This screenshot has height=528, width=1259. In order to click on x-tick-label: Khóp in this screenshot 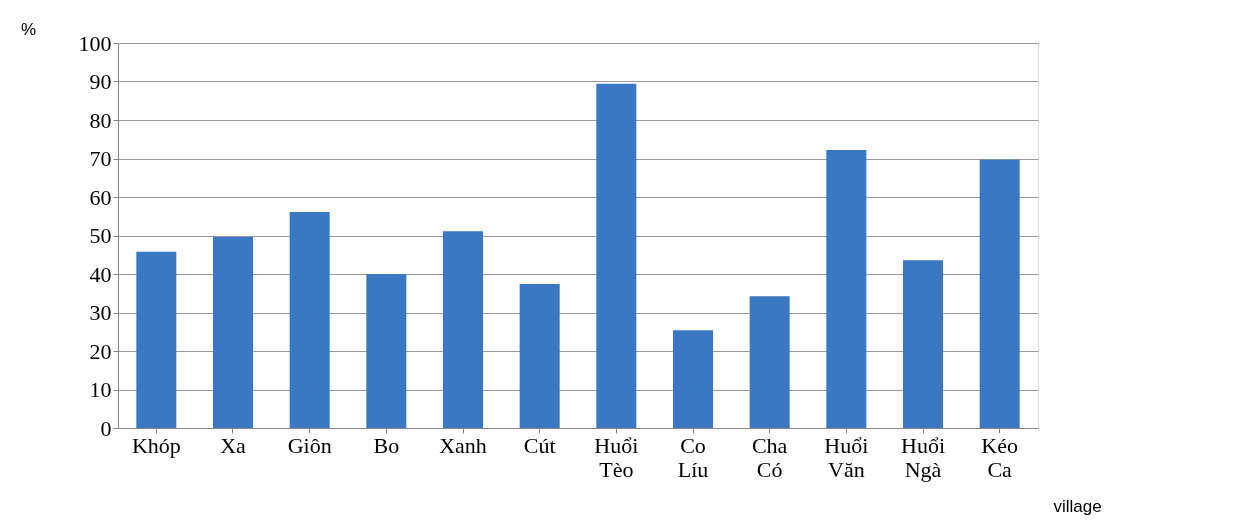, I will do `click(156, 445)`.